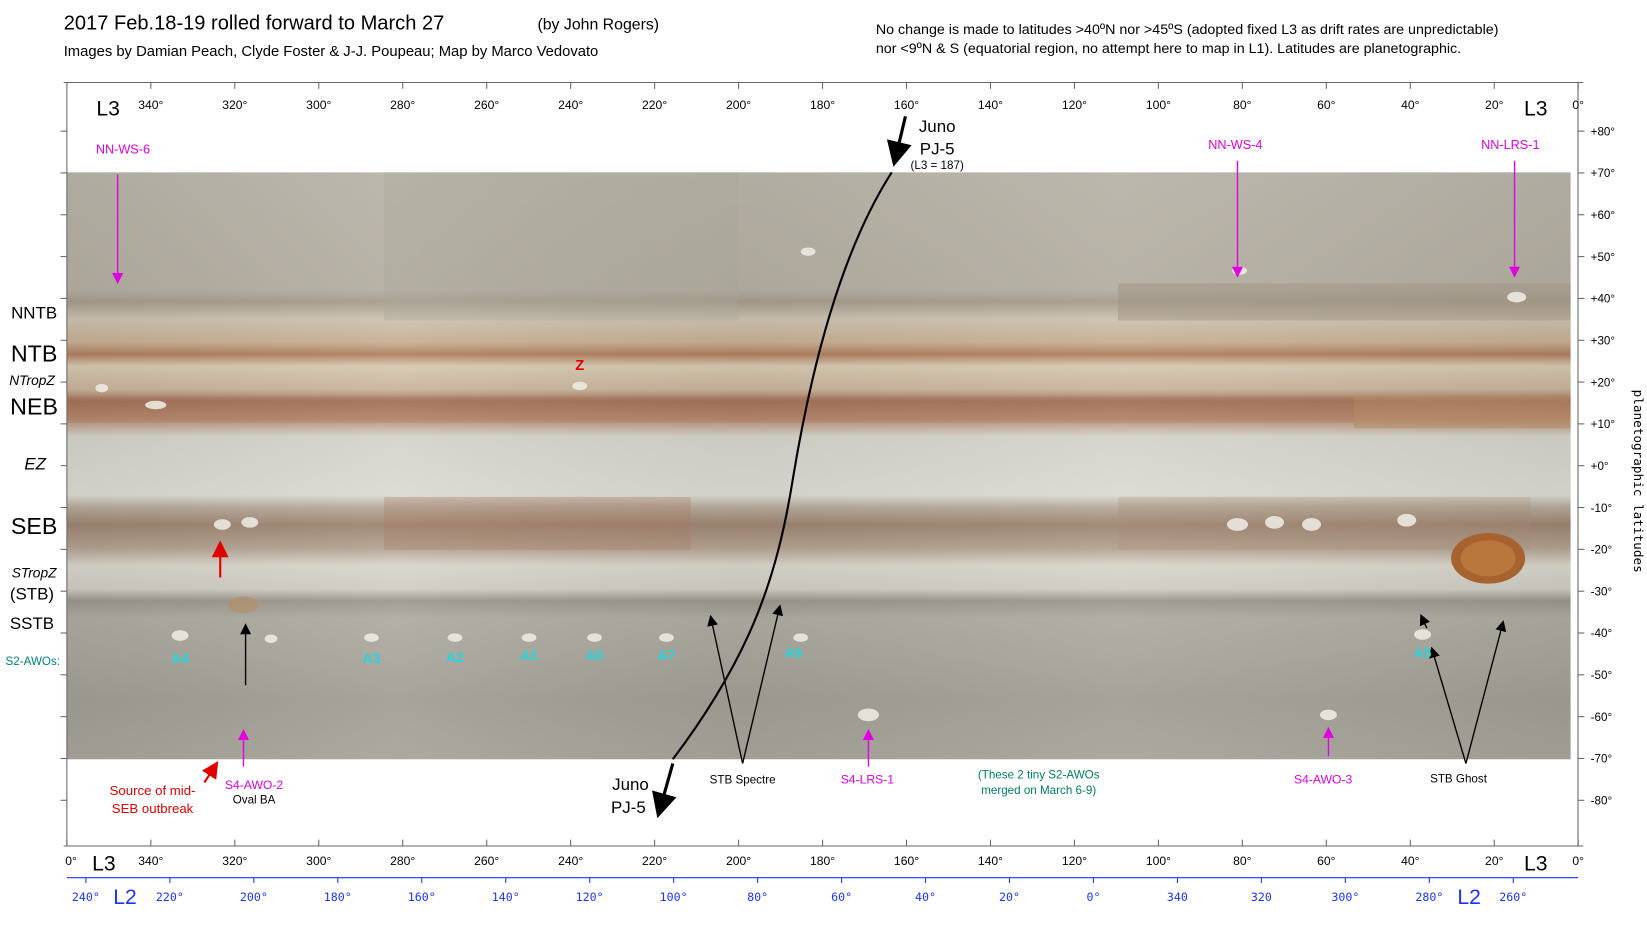 Image resolution: width=1647 pixels, height=925 pixels. What do you see at coordinates (123, 149) in the screenshot?
I see `annotation: NN-WS-6` at bounding box center [123, 149].